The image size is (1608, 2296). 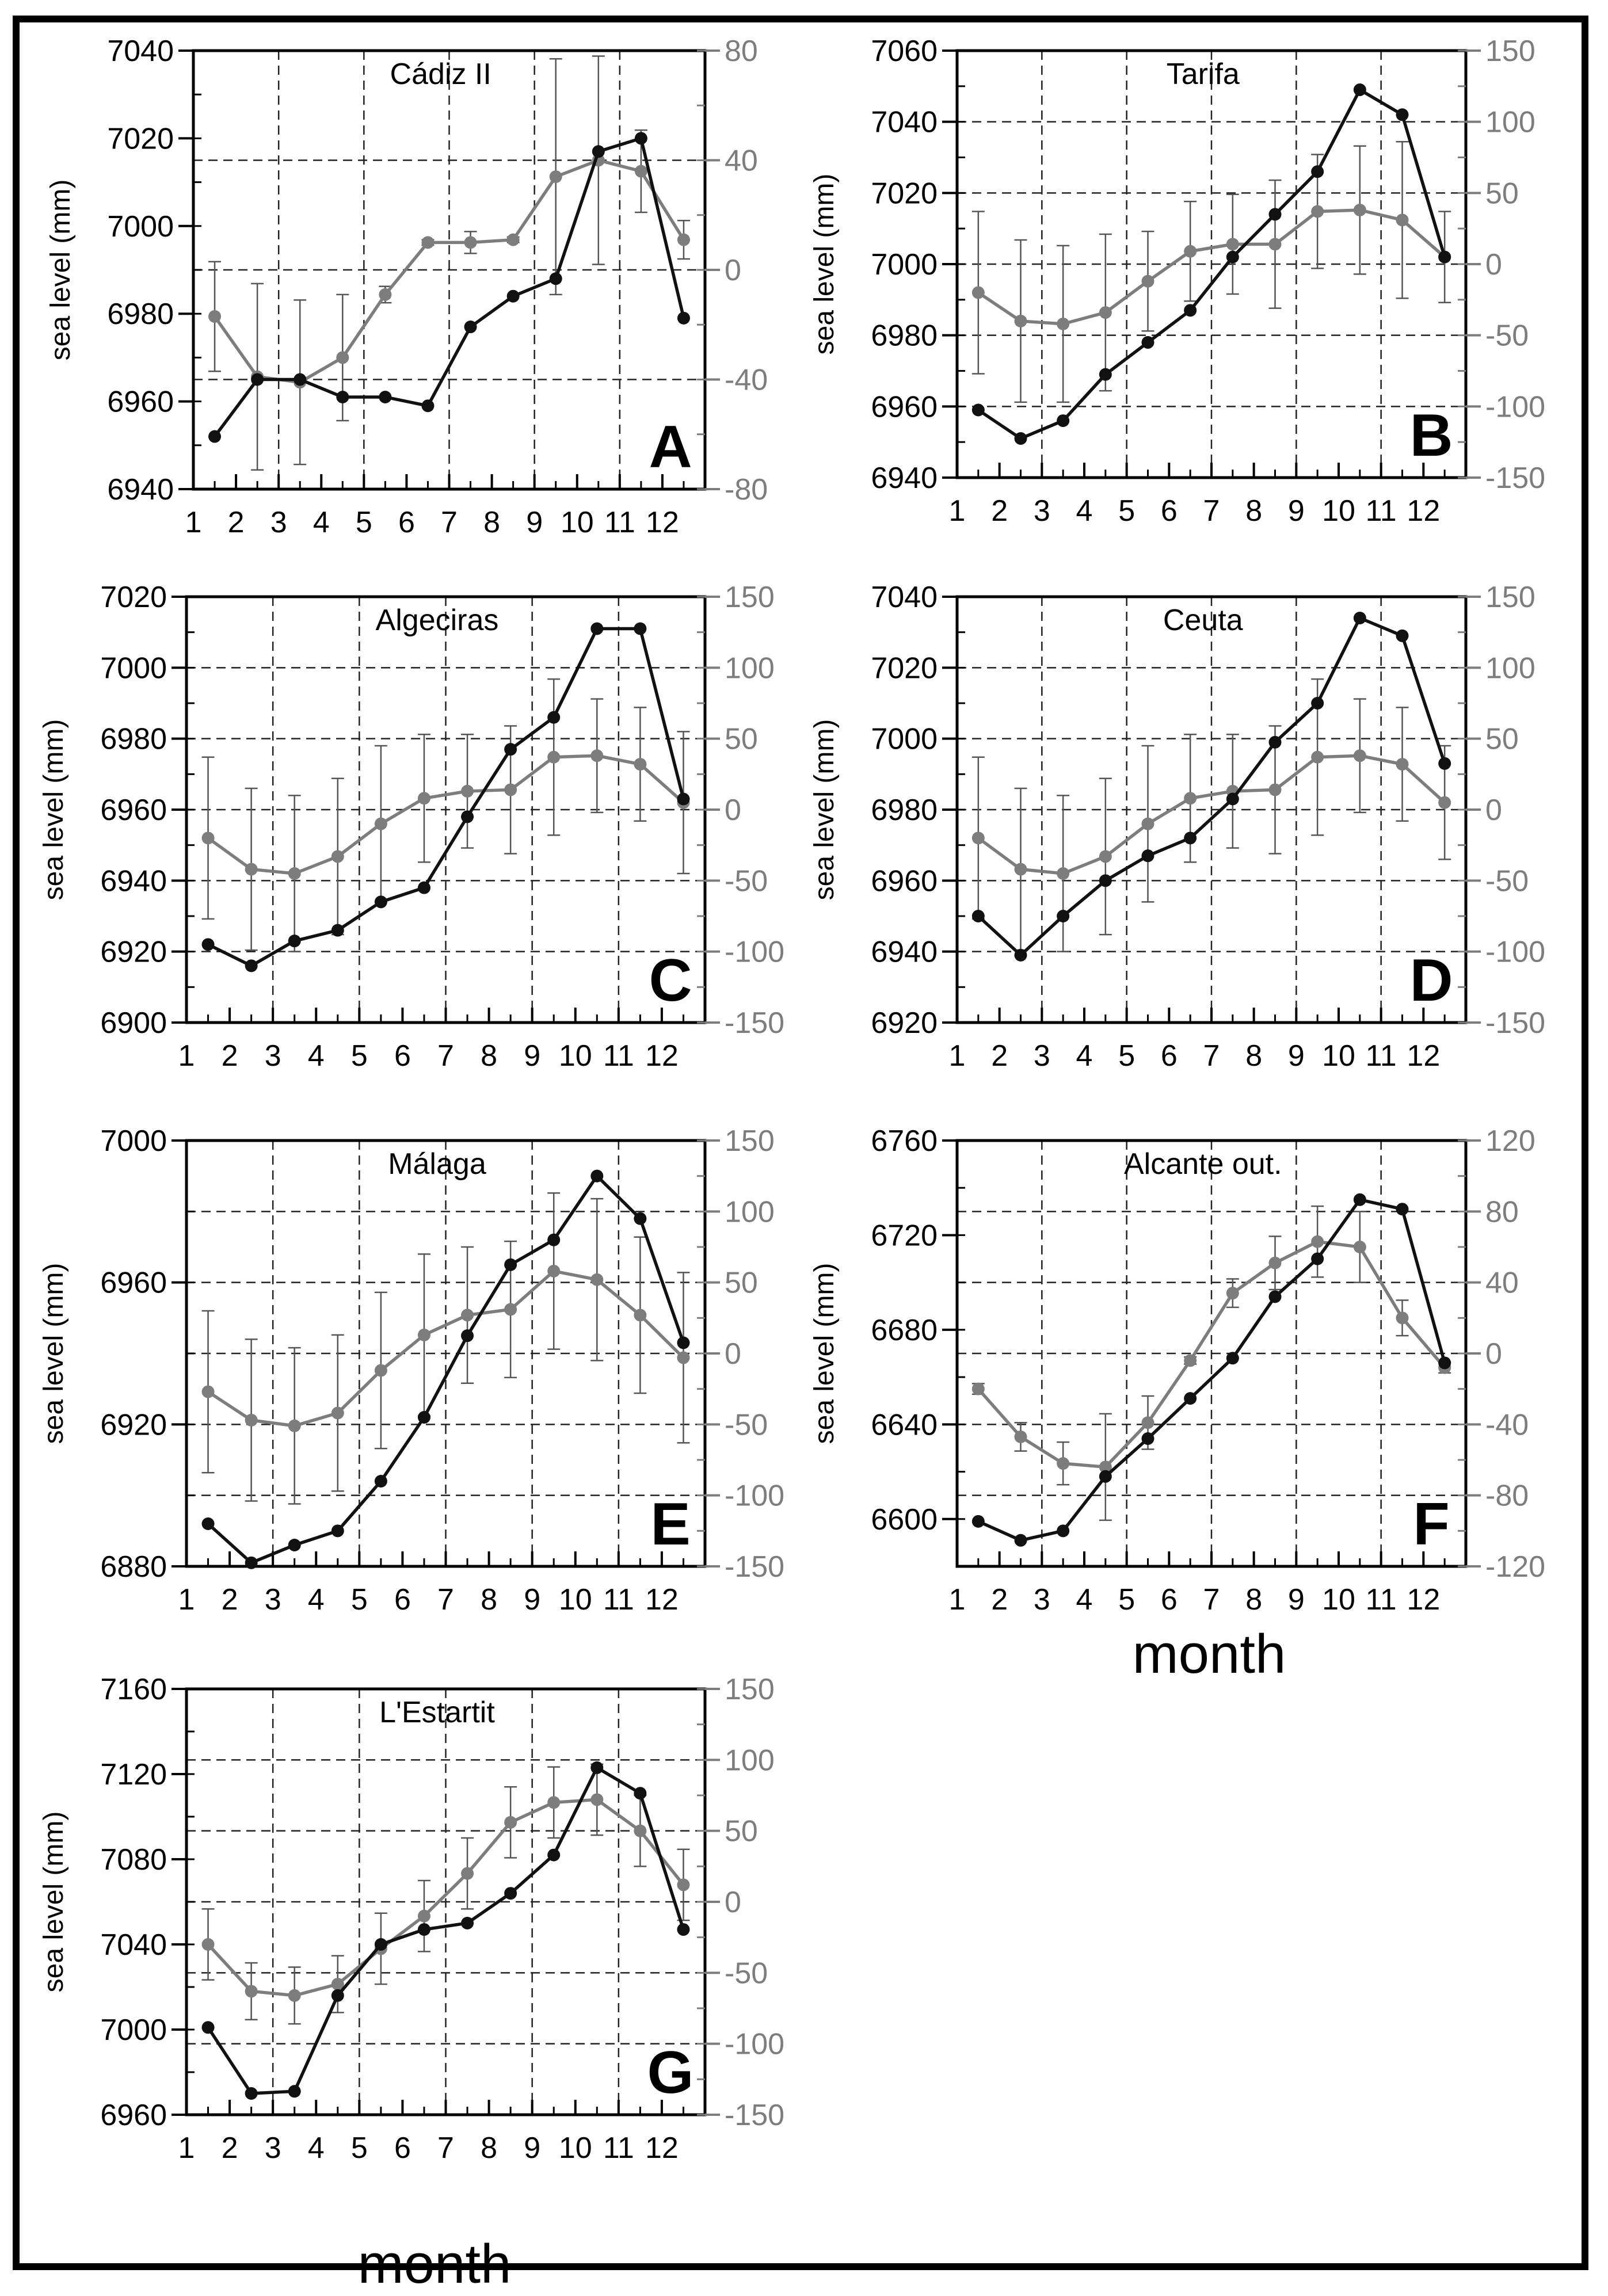 I want to click on y-right-tick-label: -80, so click(x=747, y=489).